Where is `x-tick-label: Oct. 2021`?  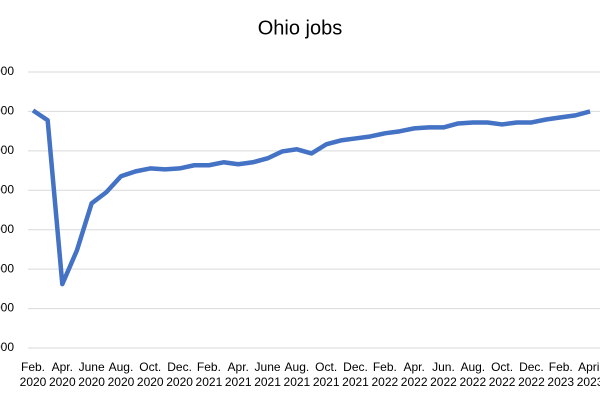
x-tick-label: Oct. 2021 is located at coordinates (326, 374).